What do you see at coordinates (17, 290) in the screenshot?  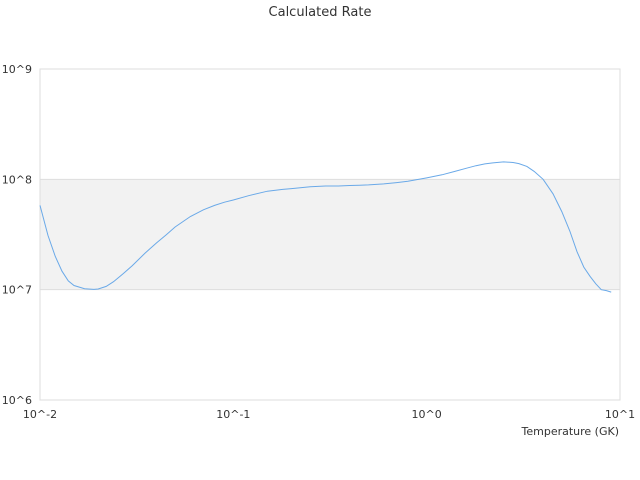 I see `y-tick-label: 10^7` at bounding box center [17, 290].